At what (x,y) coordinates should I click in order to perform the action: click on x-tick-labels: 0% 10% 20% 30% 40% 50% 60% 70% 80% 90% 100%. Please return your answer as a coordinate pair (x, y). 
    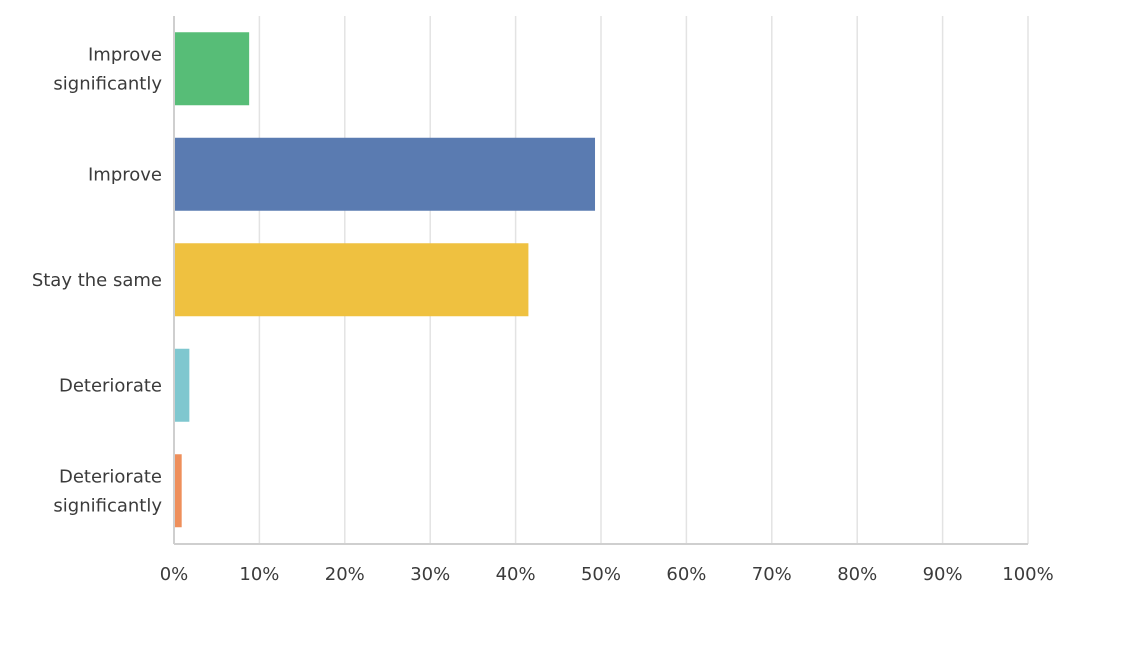
    Looking at the image, I should click on (607, 574).